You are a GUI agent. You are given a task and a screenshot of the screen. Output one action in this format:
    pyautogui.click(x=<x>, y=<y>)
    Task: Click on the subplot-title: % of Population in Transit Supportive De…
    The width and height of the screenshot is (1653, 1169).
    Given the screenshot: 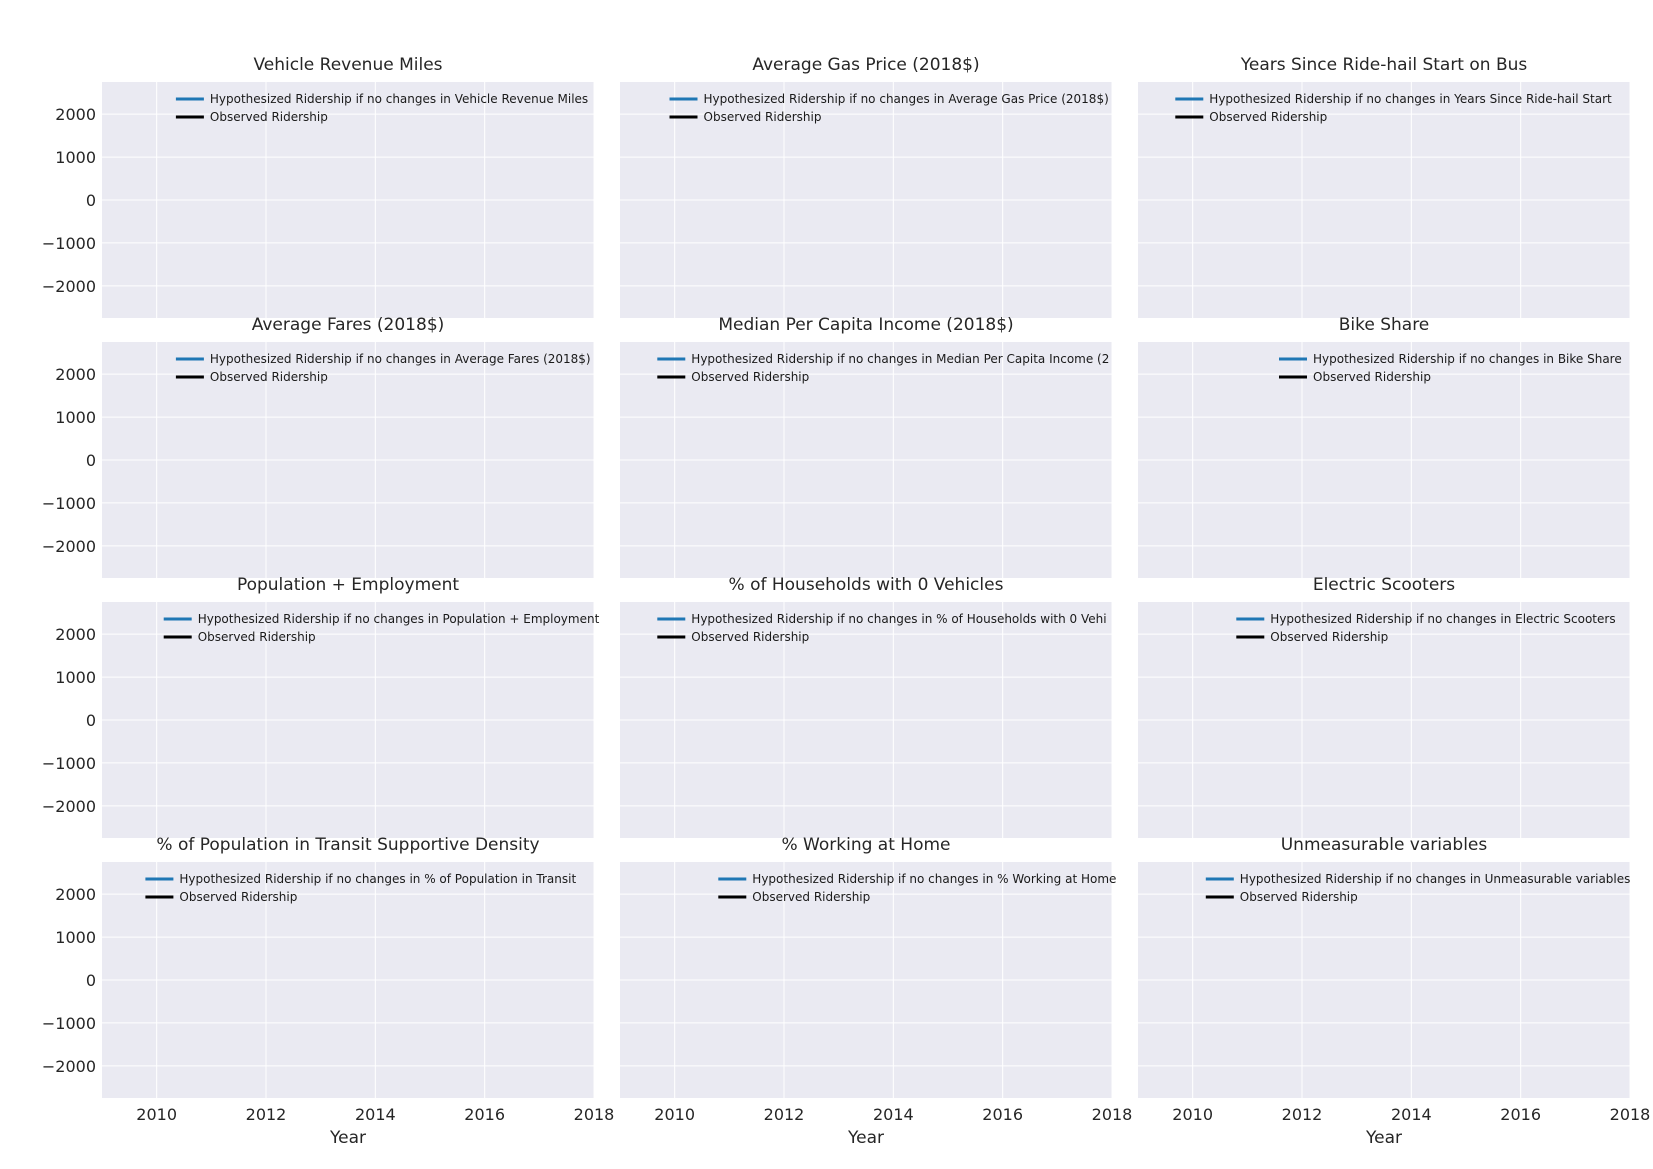 What is the action you would take?
    pyautogui.click(x=347, y=845)
    